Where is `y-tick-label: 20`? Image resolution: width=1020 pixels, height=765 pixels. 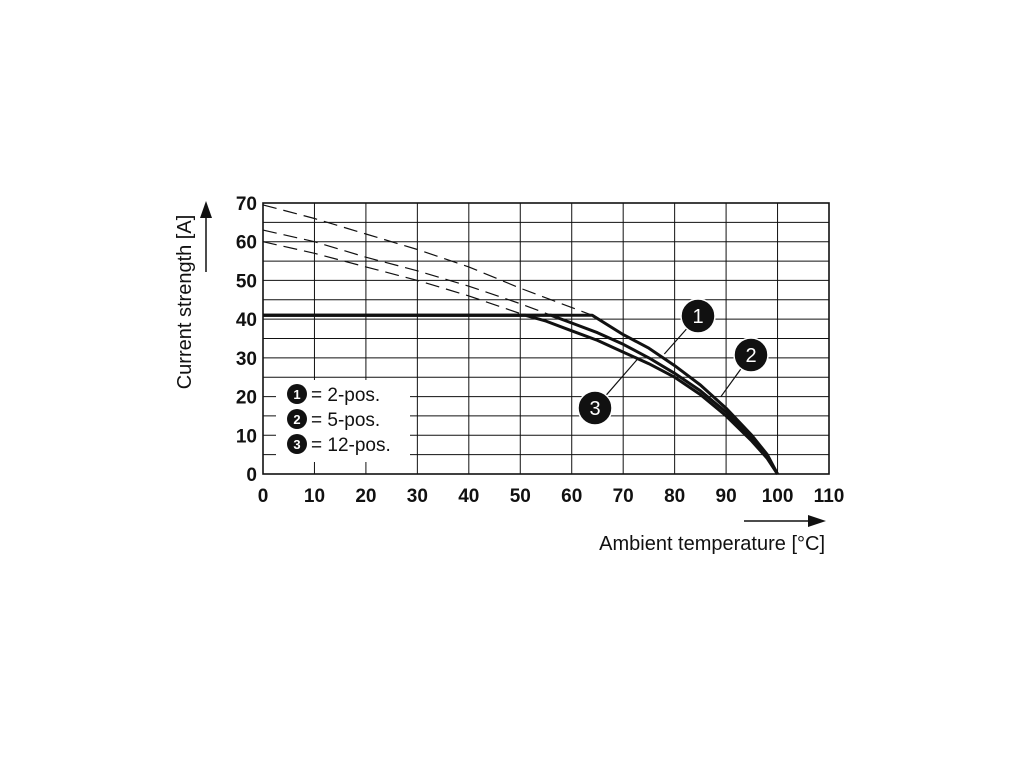
y-tick-label: 20 is located at coordinates (246, 398).